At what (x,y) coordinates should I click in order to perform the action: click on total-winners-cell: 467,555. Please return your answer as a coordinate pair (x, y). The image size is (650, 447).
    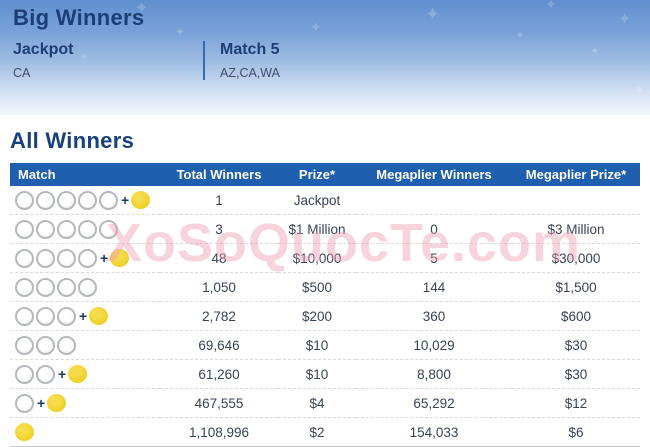
    Looking at the image, I should click on (219, 403).